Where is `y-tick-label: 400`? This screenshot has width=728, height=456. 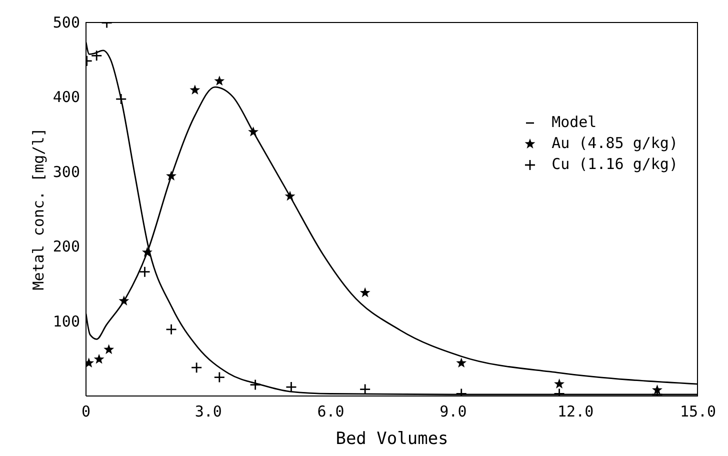 y-tick-label: 400 is located at coordinates (66, 97).